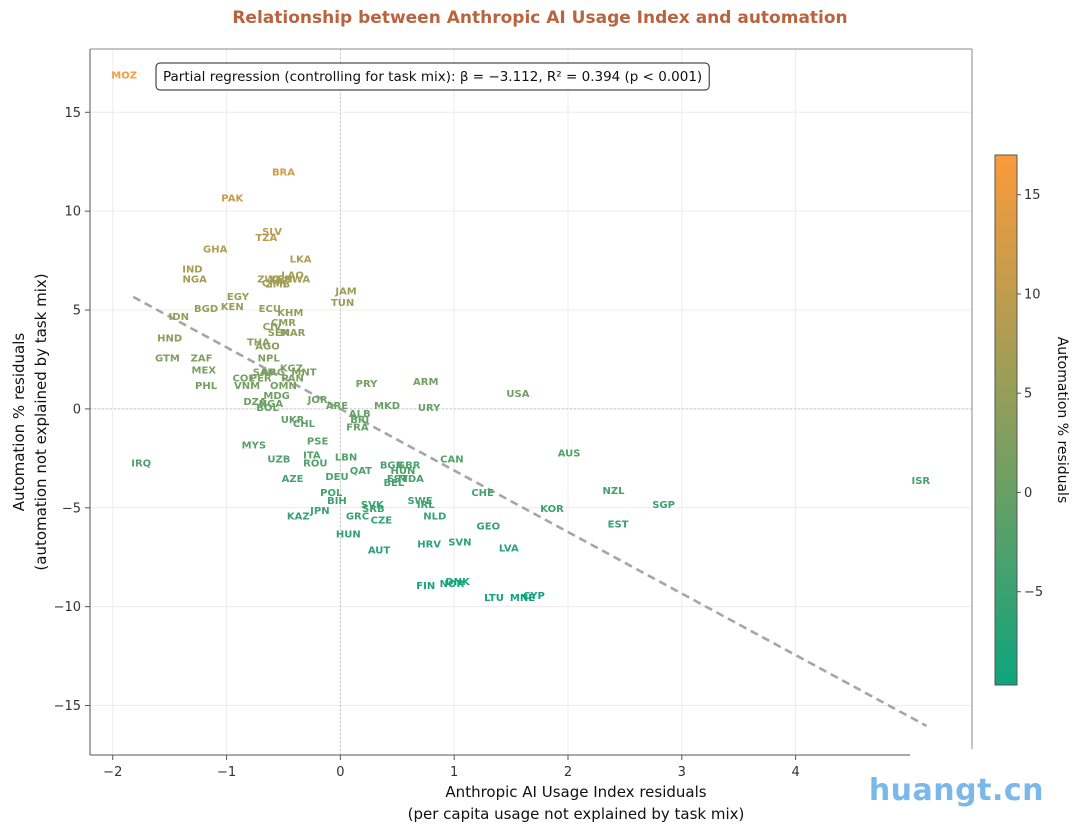 The width and height of the screenshot is (1080, 834). I want to click on point-label-svk: SVK, so click(373, 505).